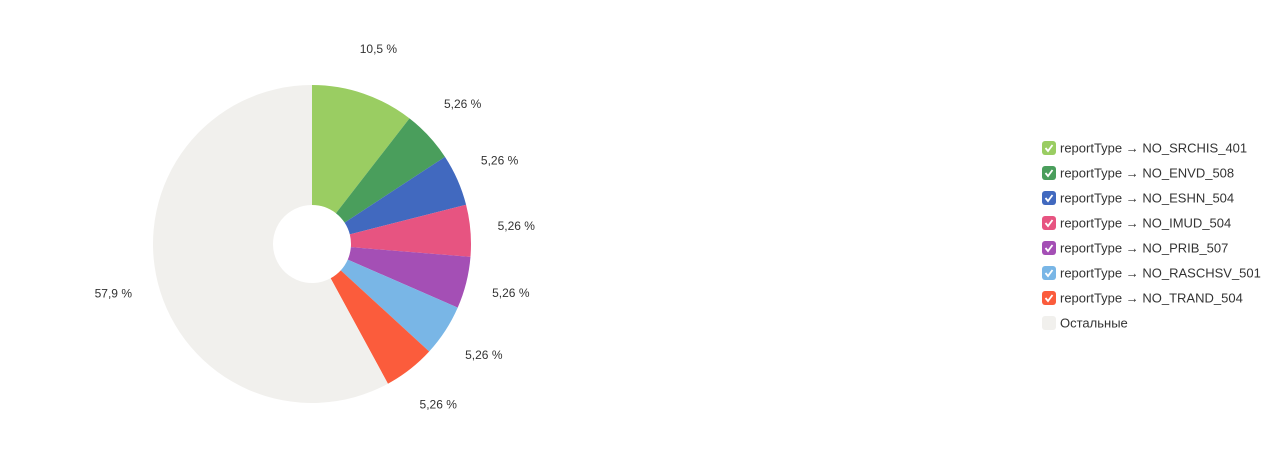 The height and width of the screenshot is (466, 1277). What do you see at coordinates (1147, 197) in the screenshot?
I see `legend-label: reportType → NO_ESHN_504` at bounding box center [1147, 197].